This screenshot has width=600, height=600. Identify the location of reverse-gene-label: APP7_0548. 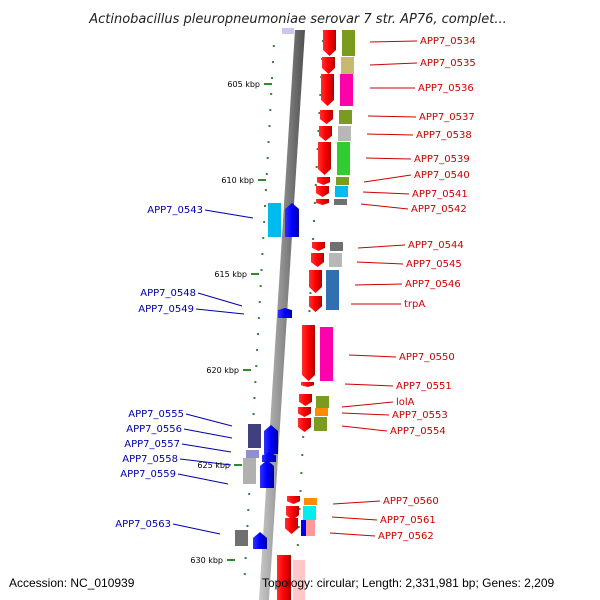
(168, 293).